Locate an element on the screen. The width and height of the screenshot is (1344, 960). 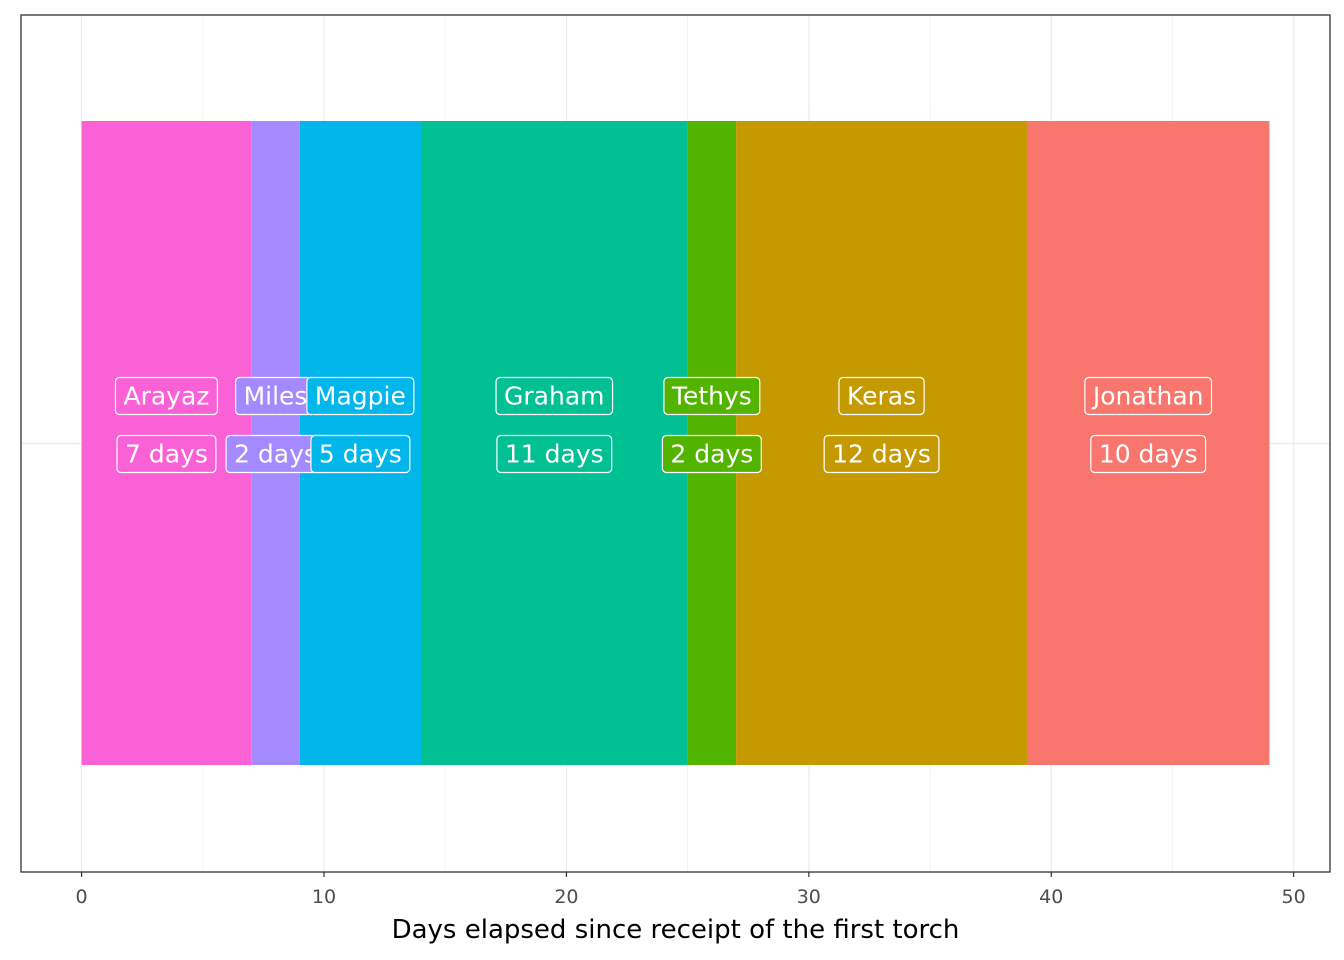
duration-label-magpie-text: 5 days is located at coordinates (360, 454).